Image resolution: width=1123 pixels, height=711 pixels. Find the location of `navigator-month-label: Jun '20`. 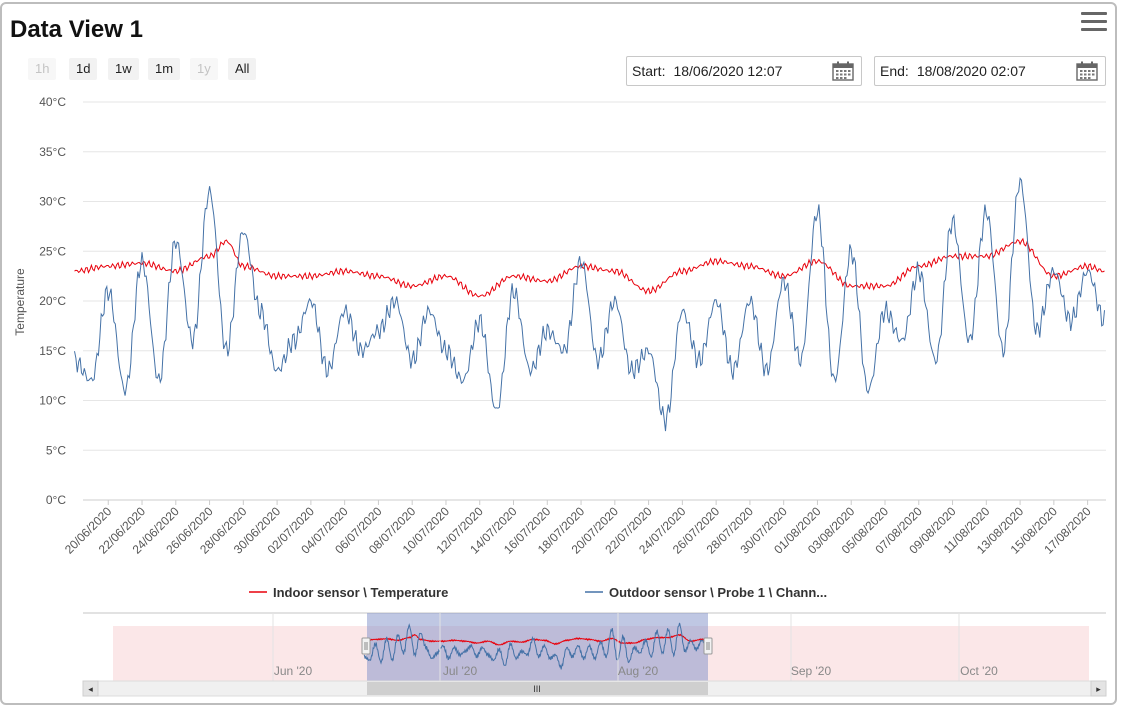

navigator-month-label: Jun '20 is located at coordinates (293, 671).